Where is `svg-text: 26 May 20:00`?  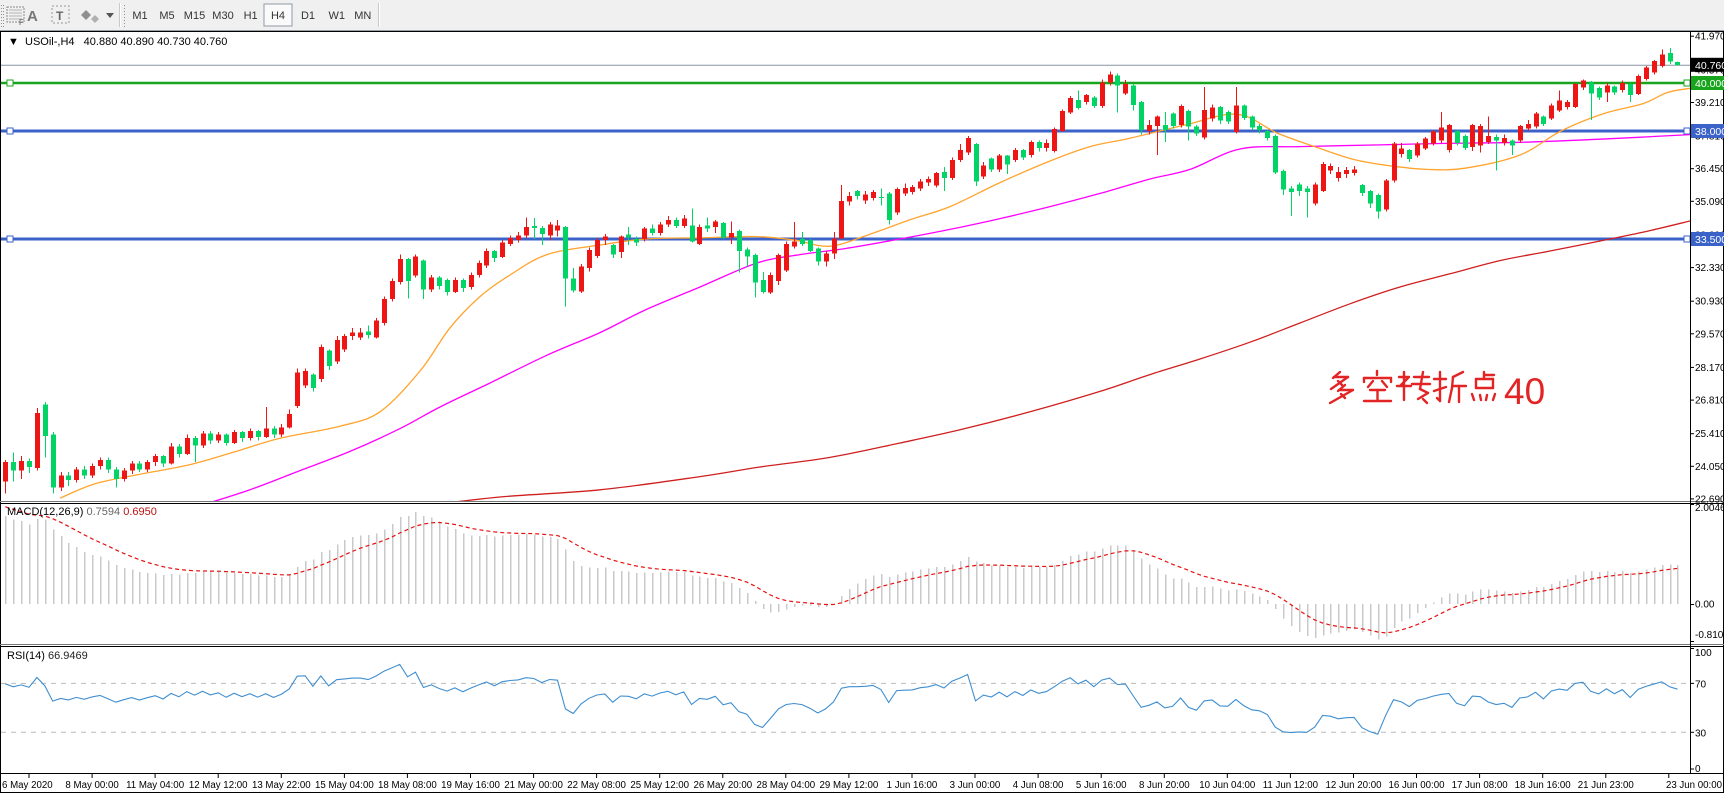 svg-text: 26 May 20:00 is located at coordinates (722, 785).